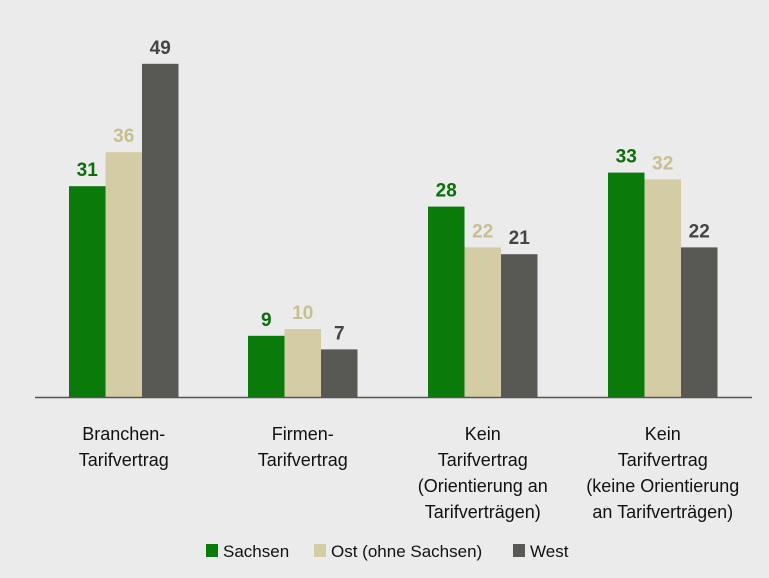  Describe the element at coordinates (302, 313) in the screenshot. I see `value-label: 10` at that location.